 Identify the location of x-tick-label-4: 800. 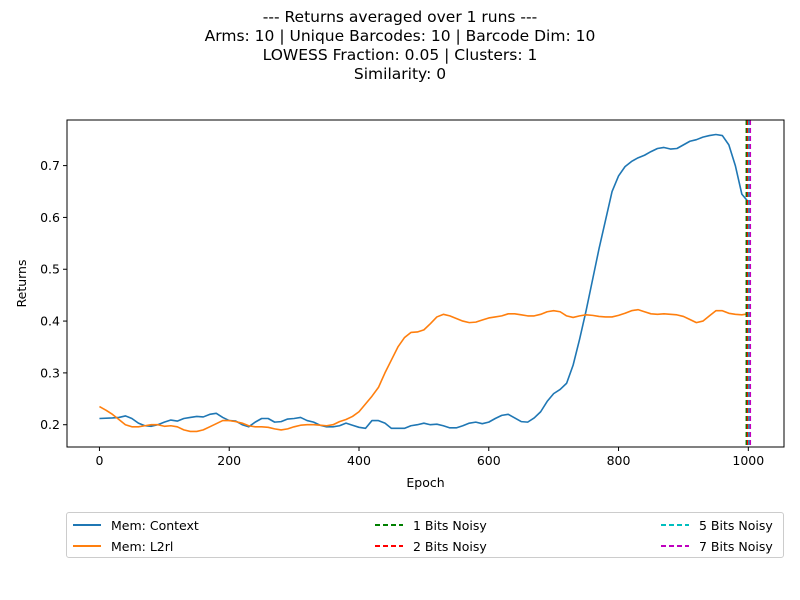
(619, 460).